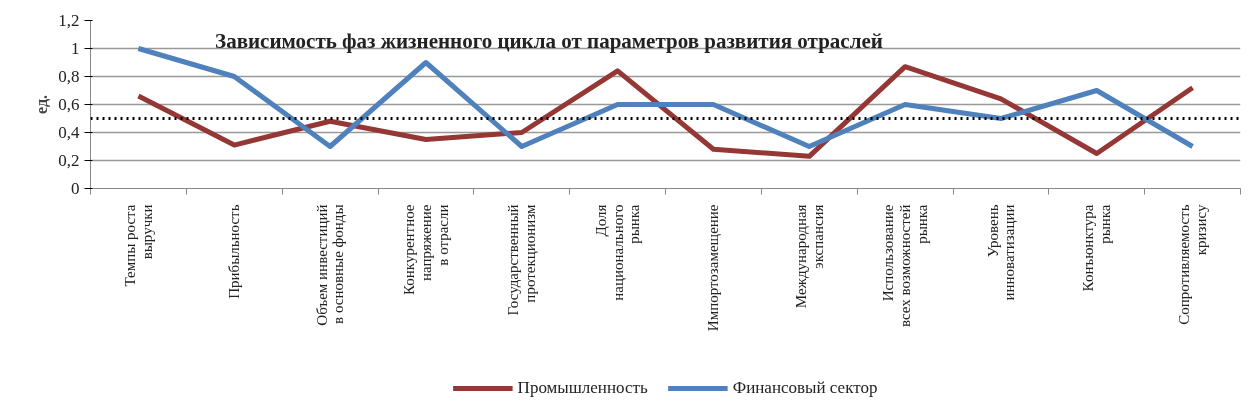 This screenshot has height=403, width=1259. What do you see at coordinates (905, 266) in the screenshot?
I see `x-tick-label: Использование всех возможностей рынка` at bounding box center [905, 266].